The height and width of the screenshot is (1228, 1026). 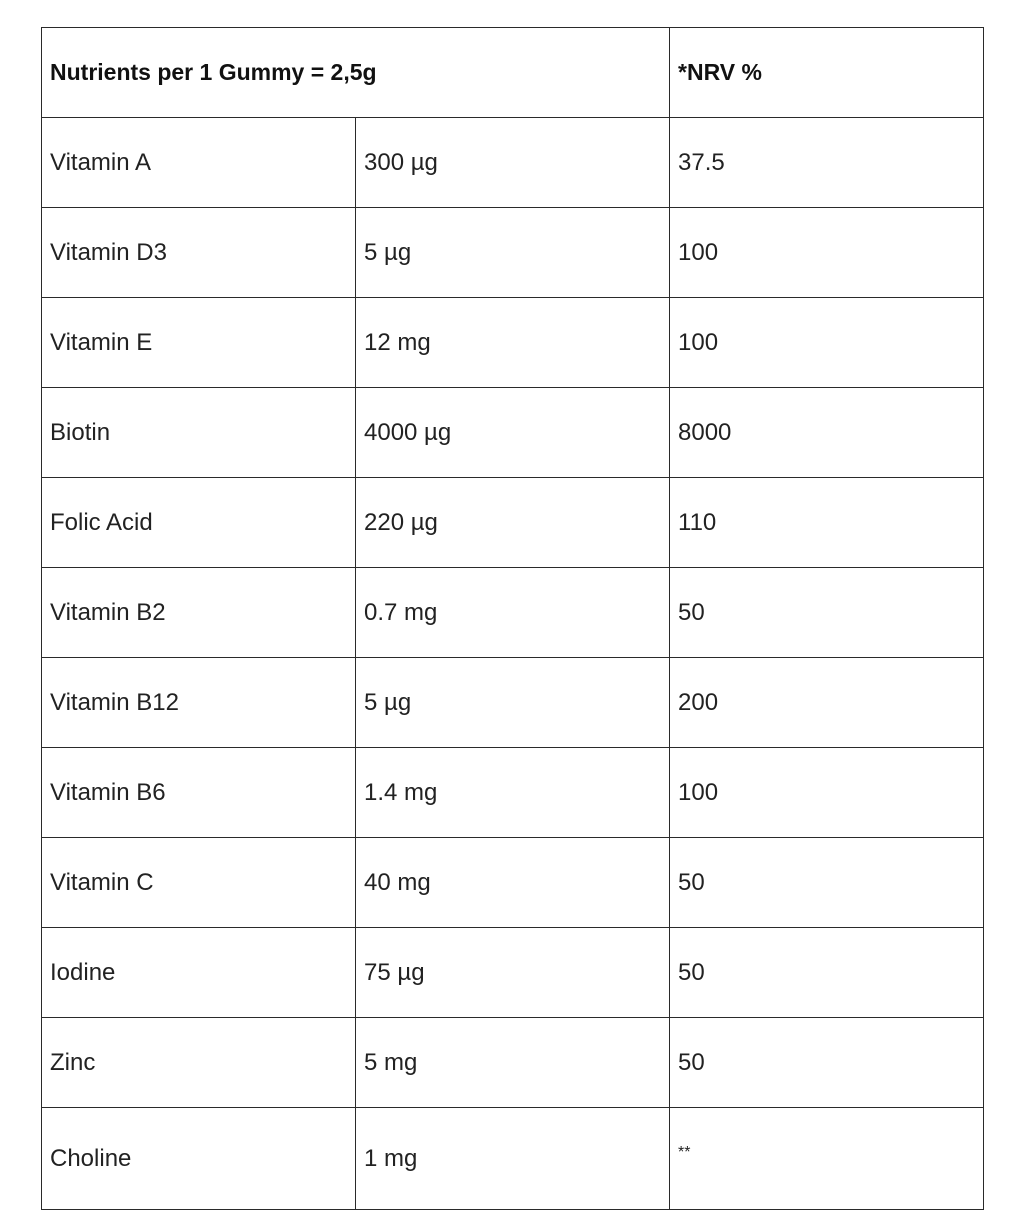 I want to click on cell-amount: 1.4 mg, so click(x=512, y=792).